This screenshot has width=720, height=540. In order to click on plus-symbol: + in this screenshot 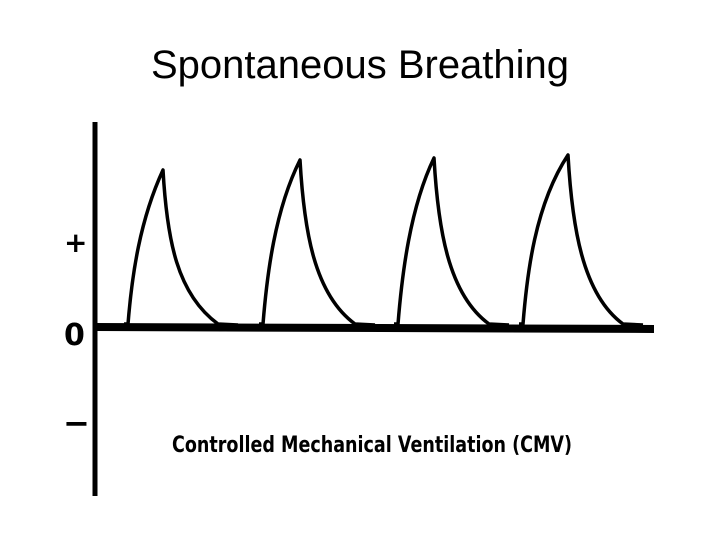, I will do `click(75, 242)`.